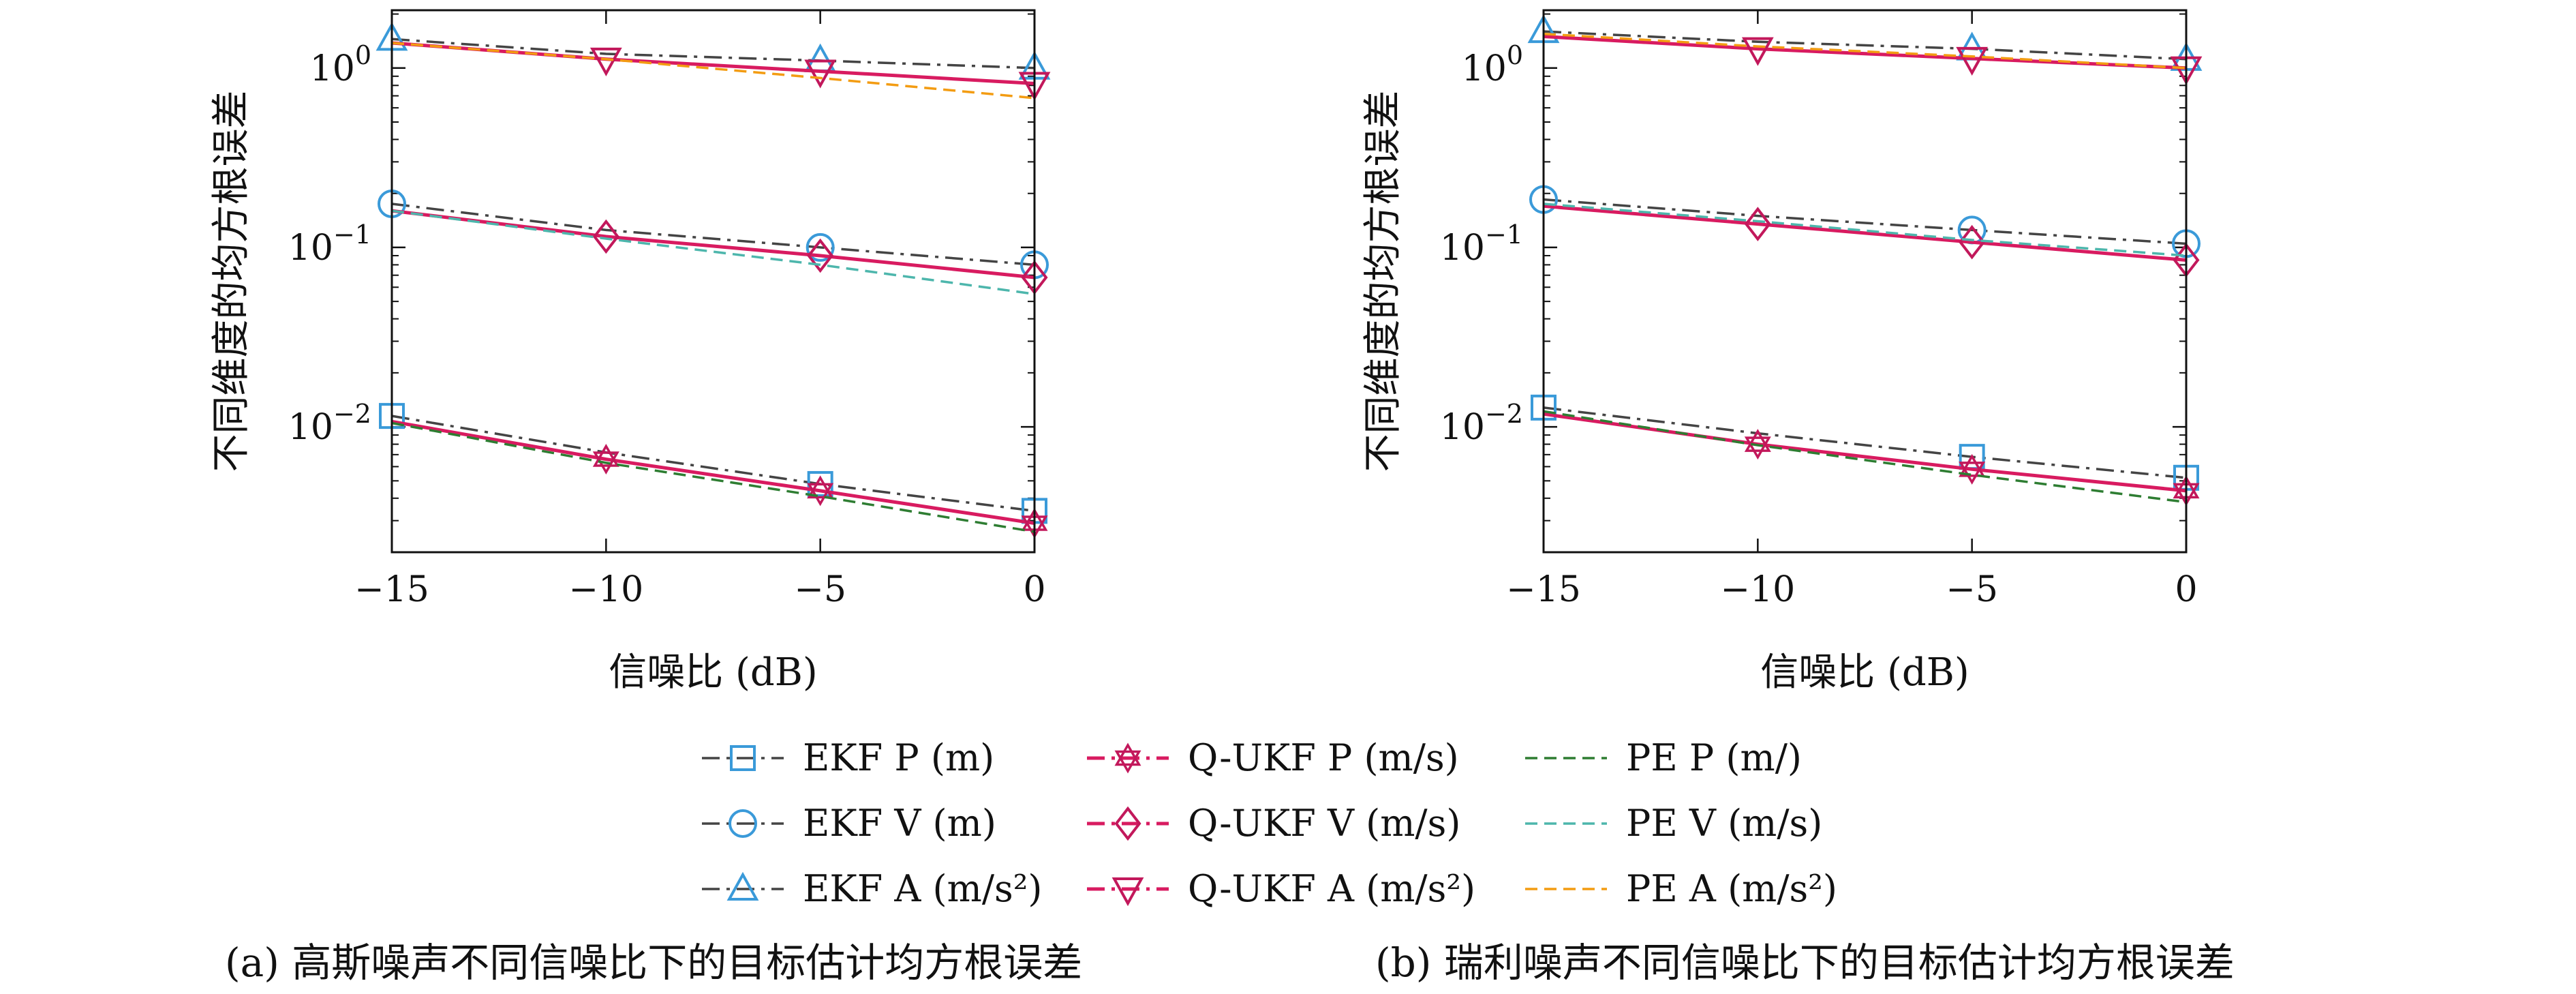 The width and height of the screenshot is (2576, 994). What do you see at coordinates (898, 757) in the screenshot?
I see `legend-label: EKF P (m)` at bounding box center [898, 757].